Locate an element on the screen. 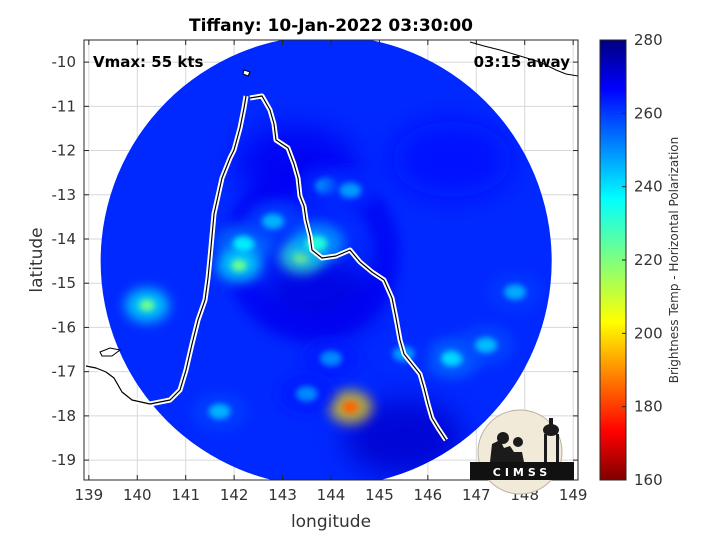 This screenshot has height=540, width=720. colorbar-ticks: 160 180 200 220 240 260 280 is located at coordinates (642, 260).